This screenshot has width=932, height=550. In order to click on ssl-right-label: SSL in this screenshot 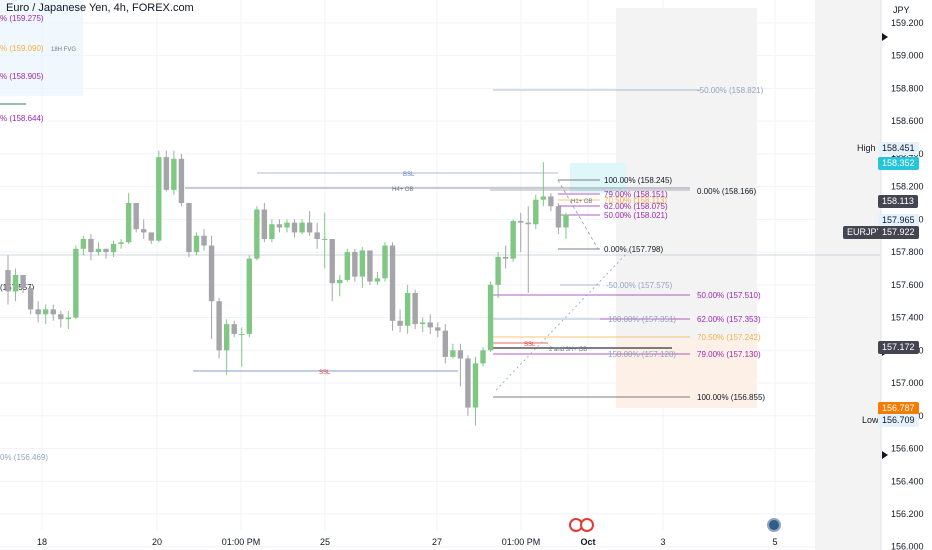, I will do `click(530, 345)`.